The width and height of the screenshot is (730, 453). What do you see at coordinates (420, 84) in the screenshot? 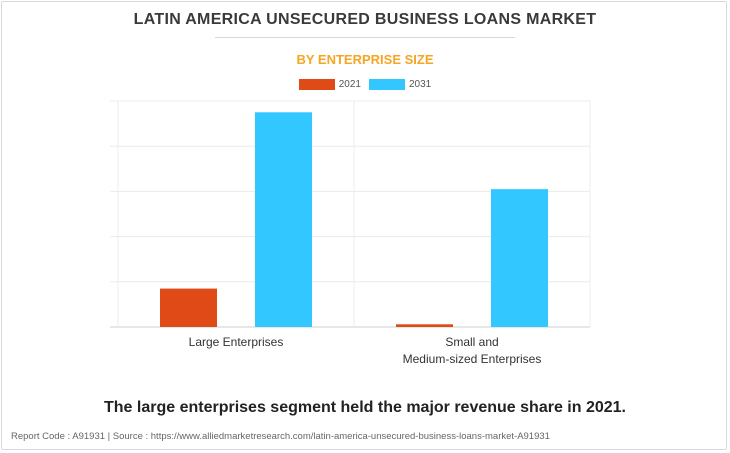
I see `legend-label-2031: 2031` at bounding box center [420, 84].